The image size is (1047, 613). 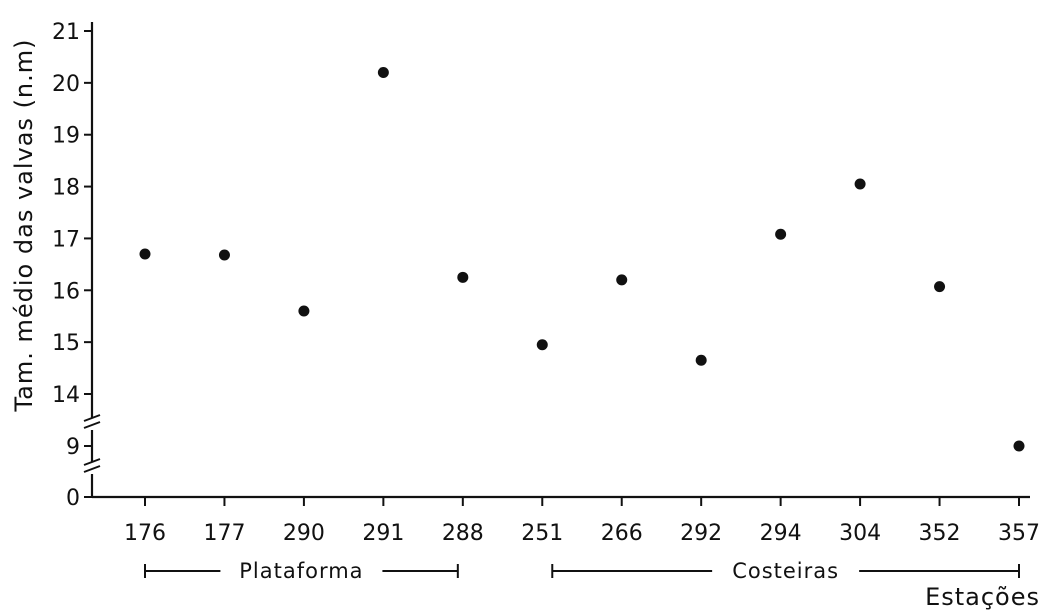 I want to click on group-label: Plataforma, so click(x=301, y=571).